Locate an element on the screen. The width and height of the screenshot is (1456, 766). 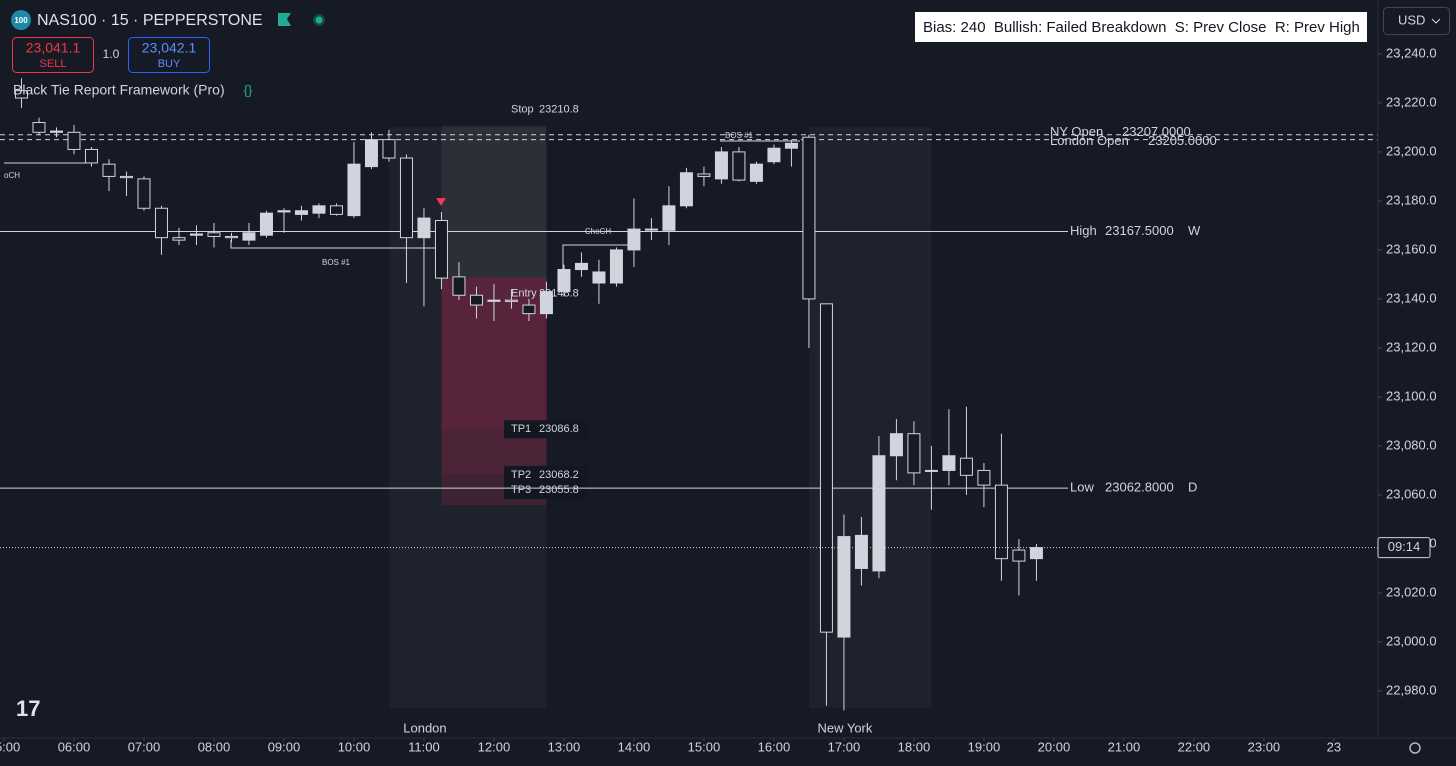
buy-label: BUY is located at coordinates (169, 64).